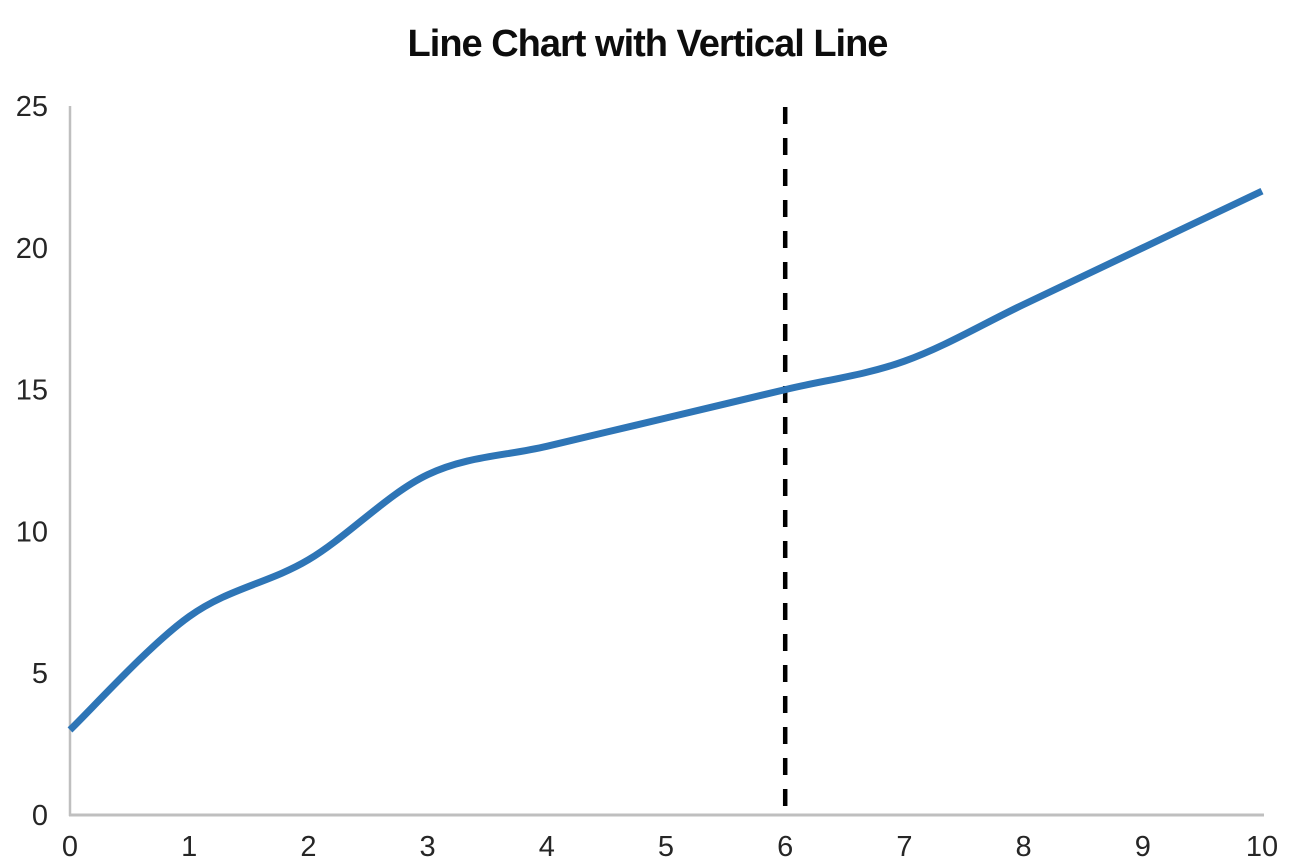  What do you see at coordinates (308, 847) in the screenshot?
I see `x-tick-label: 2` at bounding box center [308, 847].